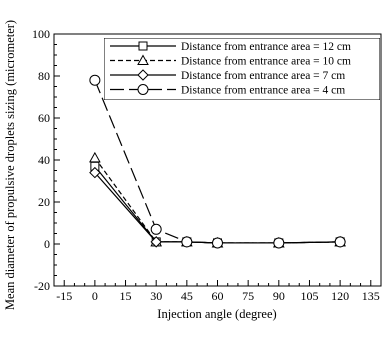  Describe the element at coordinates (41, 34) in the screenshot. I see `y-tick-label: 100` at that location.